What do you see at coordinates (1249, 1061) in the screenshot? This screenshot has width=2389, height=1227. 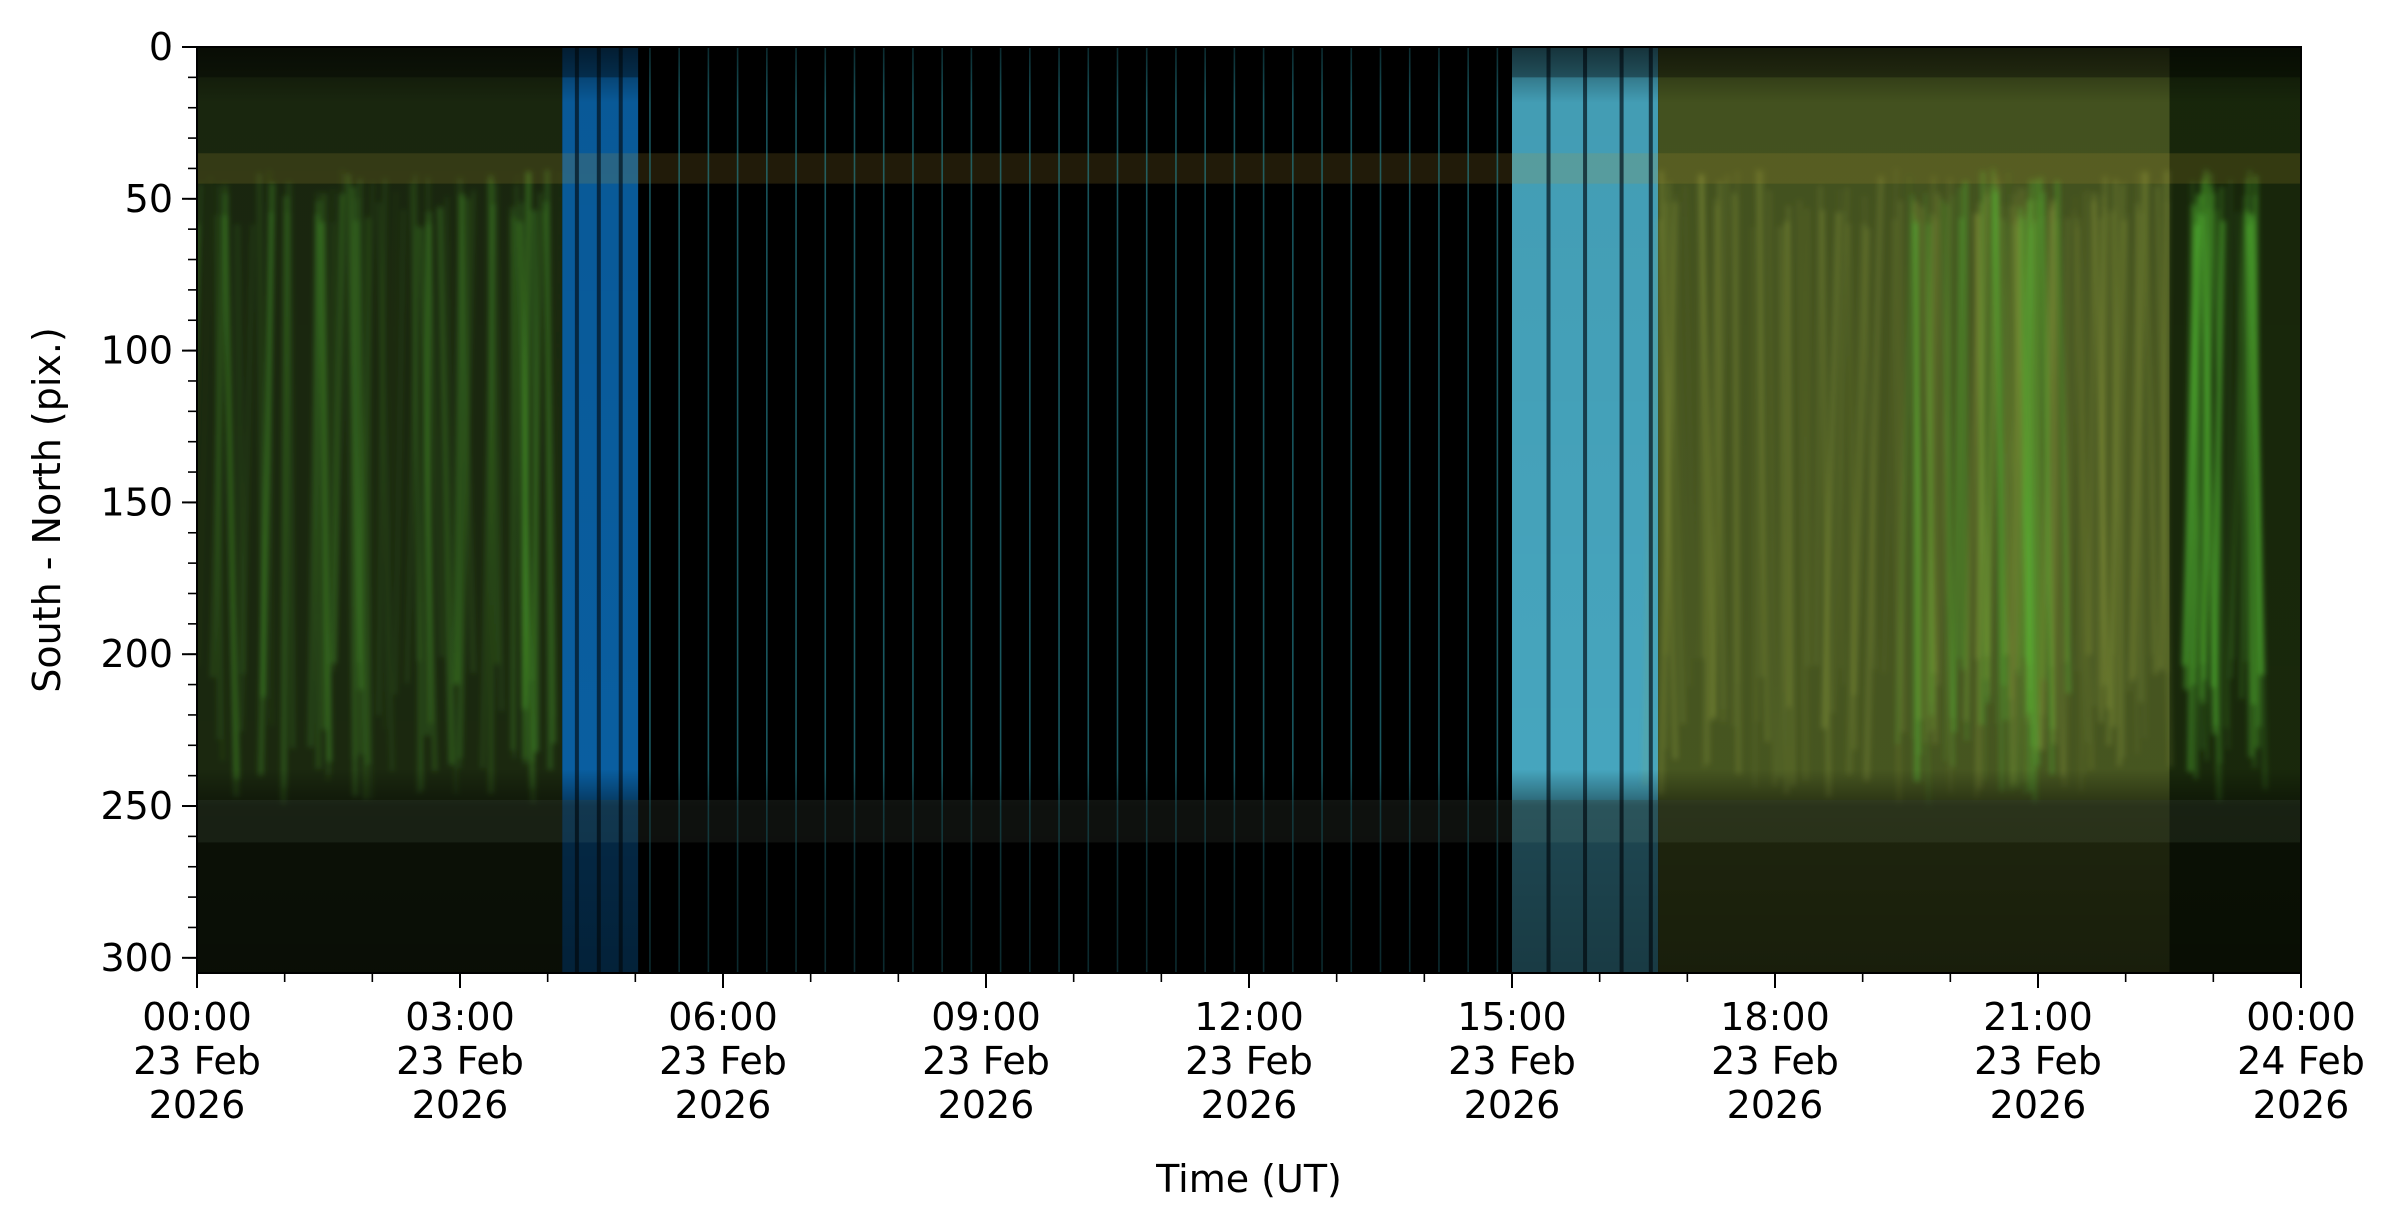 I see `x-tick-label: 12:00 23 Feb 2026` at bounding box center [1249, 1061].